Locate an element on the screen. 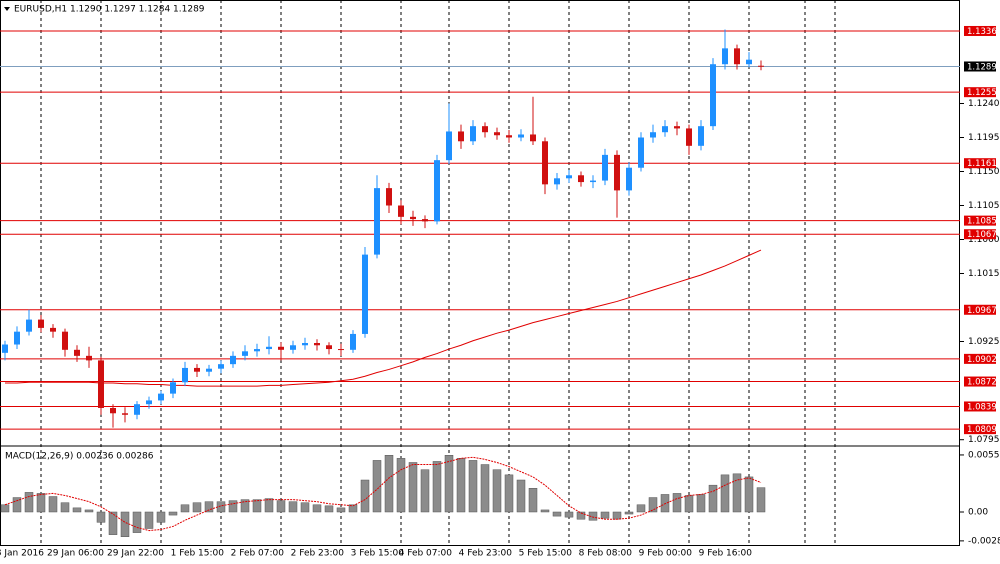 This screenshot has height=564, width=1000. level-label: 1.0902 is located at coordinates (982, 360).